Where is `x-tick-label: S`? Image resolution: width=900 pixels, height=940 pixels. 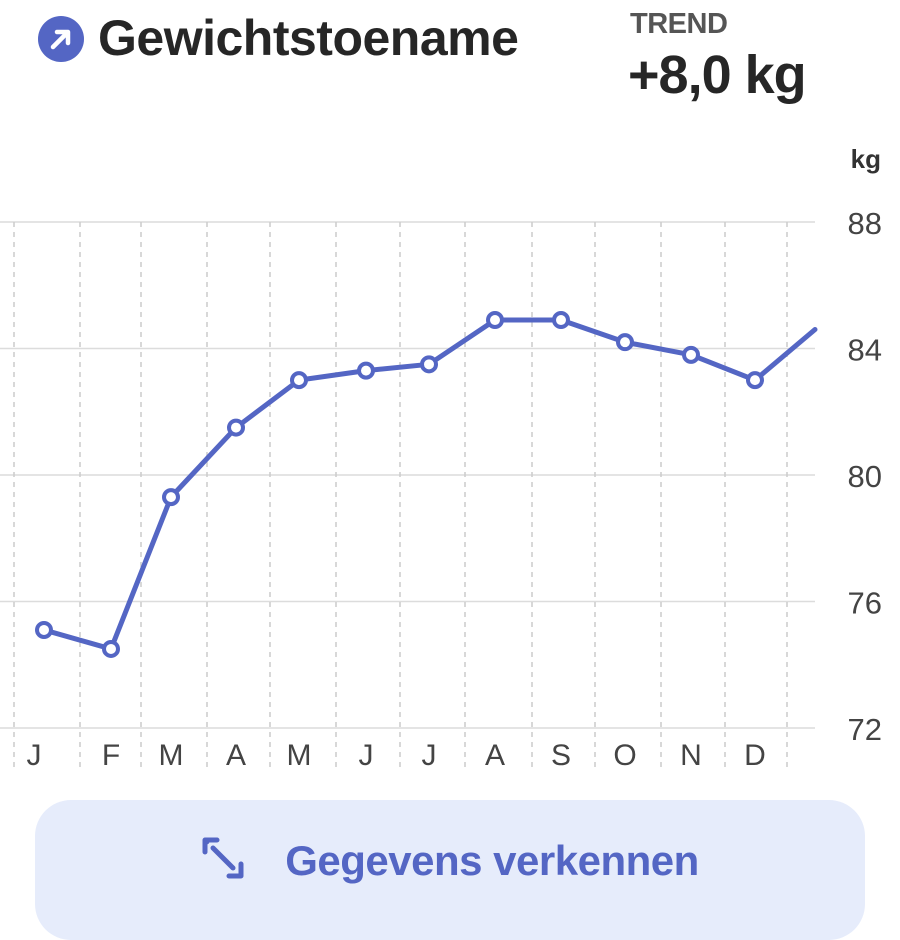 x-tick-label: S is located at coordinates (561, 755).